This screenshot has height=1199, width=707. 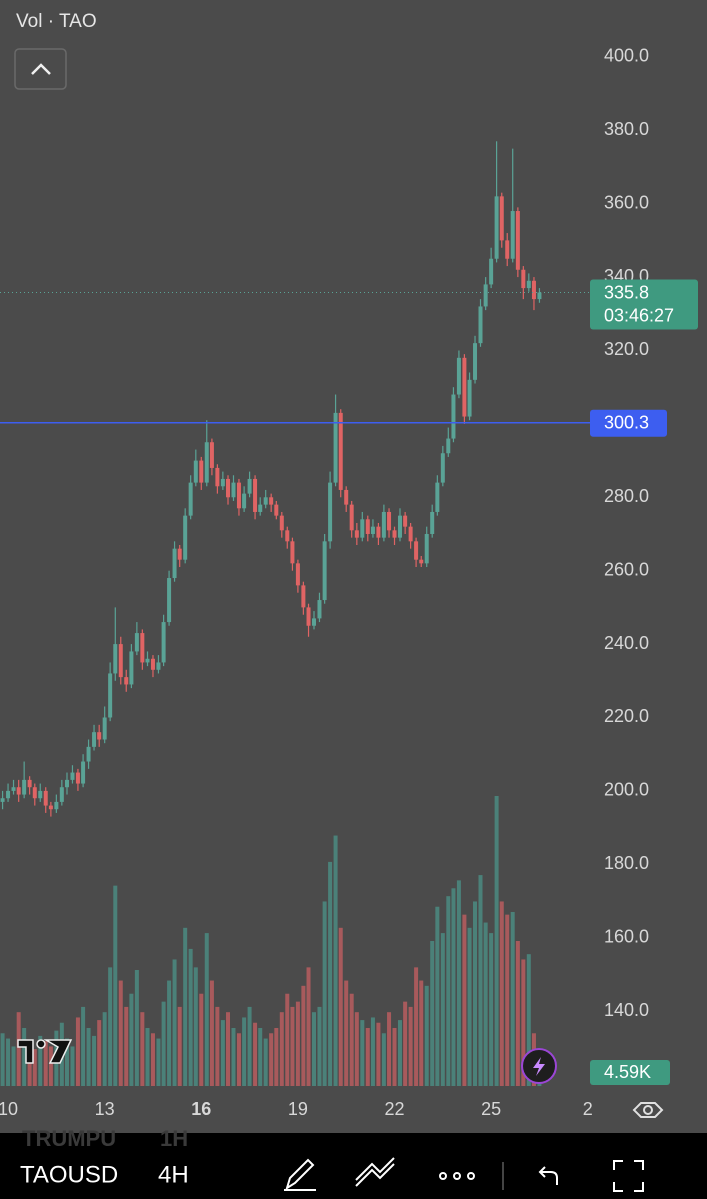 What do you see at coordinates (626, 569) in the screenshot?
I see `y-tick-label: 260.0` at bounding box center [626, 569].